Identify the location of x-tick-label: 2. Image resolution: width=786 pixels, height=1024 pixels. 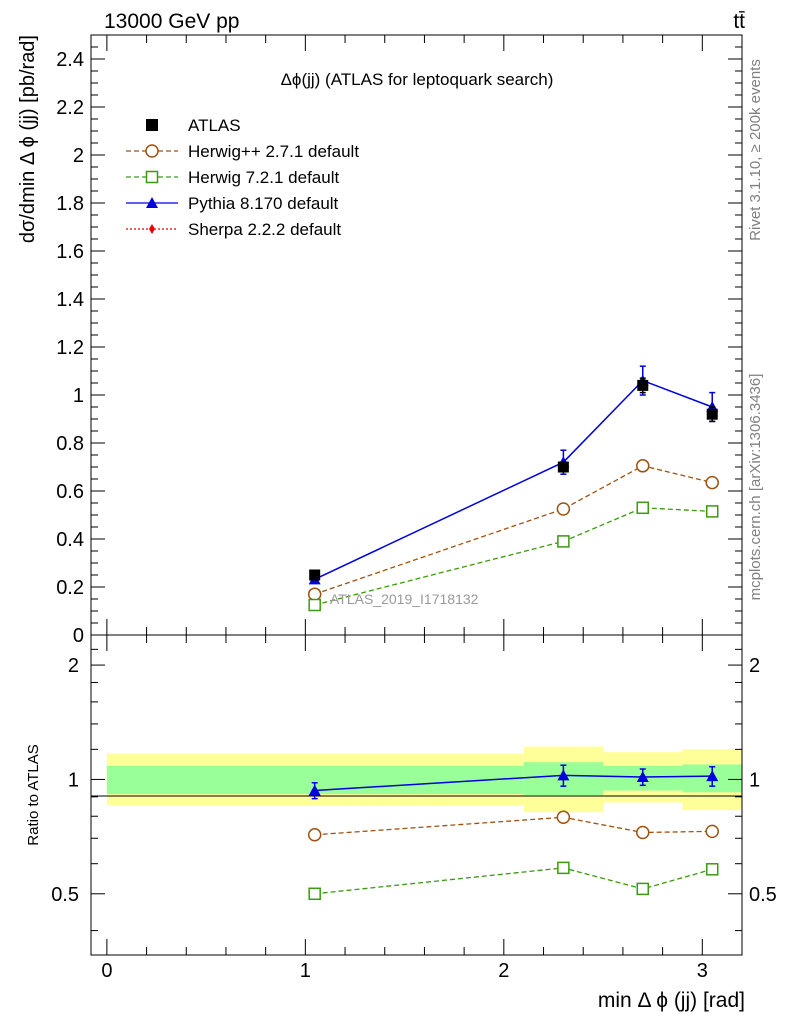
(503, 971).